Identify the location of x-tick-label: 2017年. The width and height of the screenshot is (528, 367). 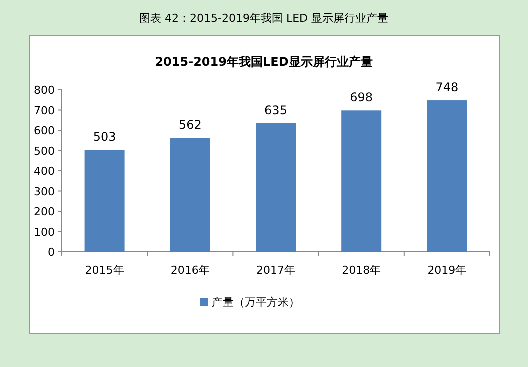
(276, 270).